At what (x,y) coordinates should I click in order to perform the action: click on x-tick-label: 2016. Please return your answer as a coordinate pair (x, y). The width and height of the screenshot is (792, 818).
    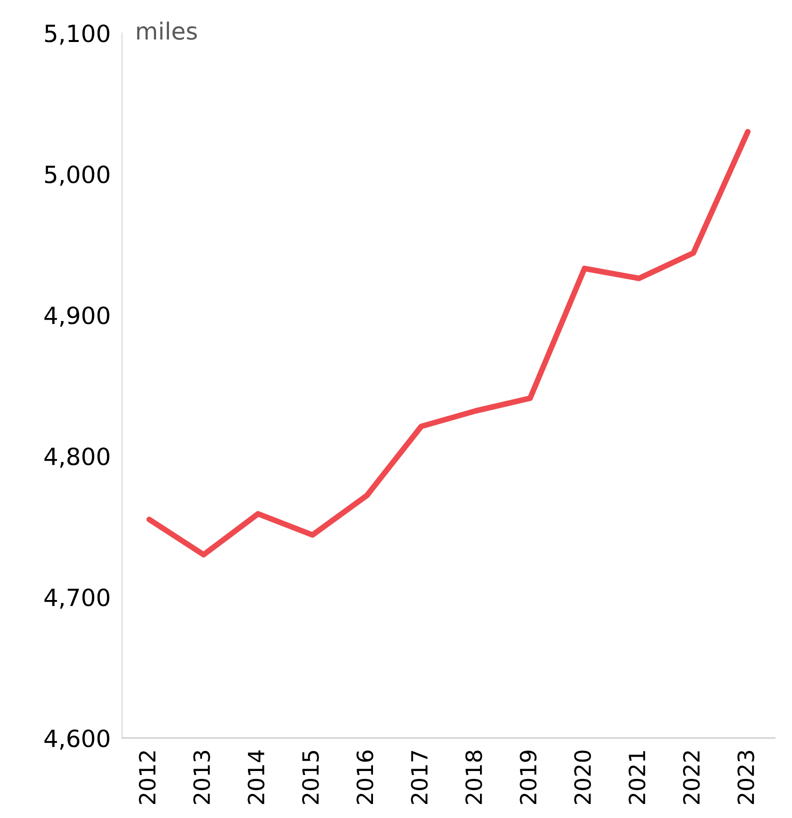
    Looking at the image, I should click on (365, 777).